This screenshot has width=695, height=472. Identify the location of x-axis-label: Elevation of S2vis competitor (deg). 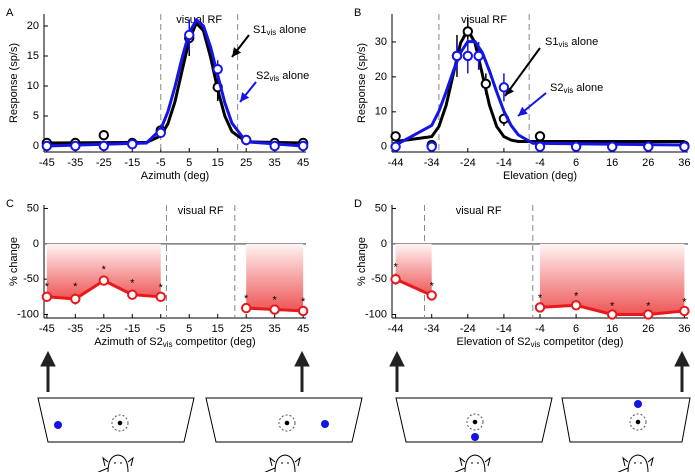
(540, 342).